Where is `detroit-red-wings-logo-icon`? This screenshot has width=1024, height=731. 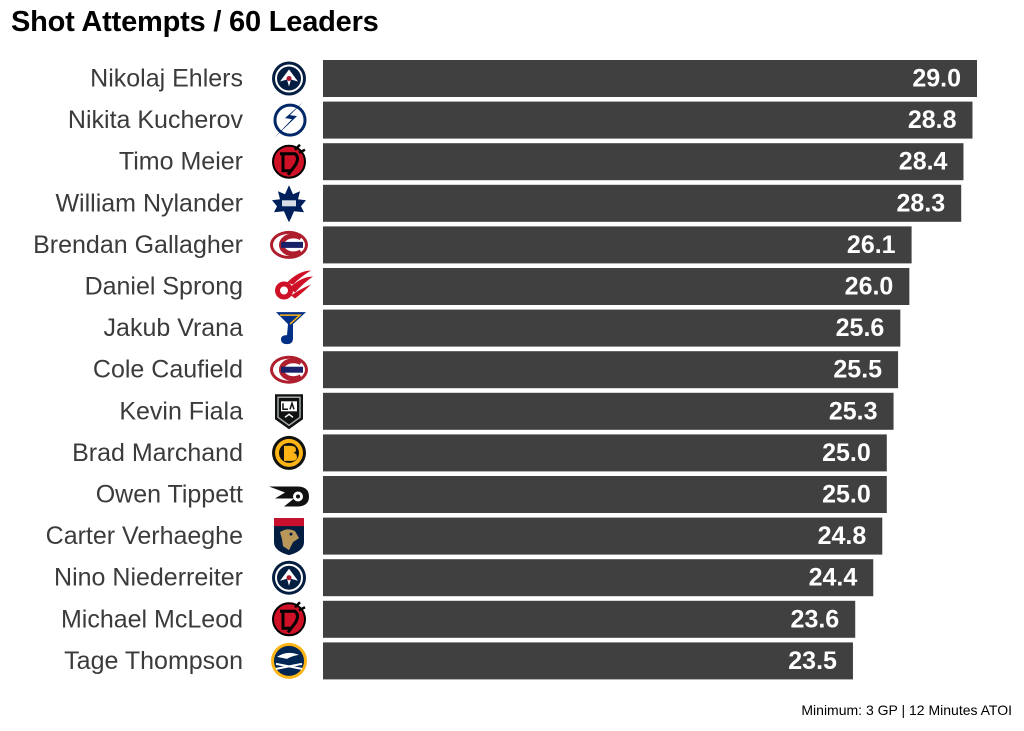
detroit-red-wings-logo-icon is located at coordinates (294, 285).